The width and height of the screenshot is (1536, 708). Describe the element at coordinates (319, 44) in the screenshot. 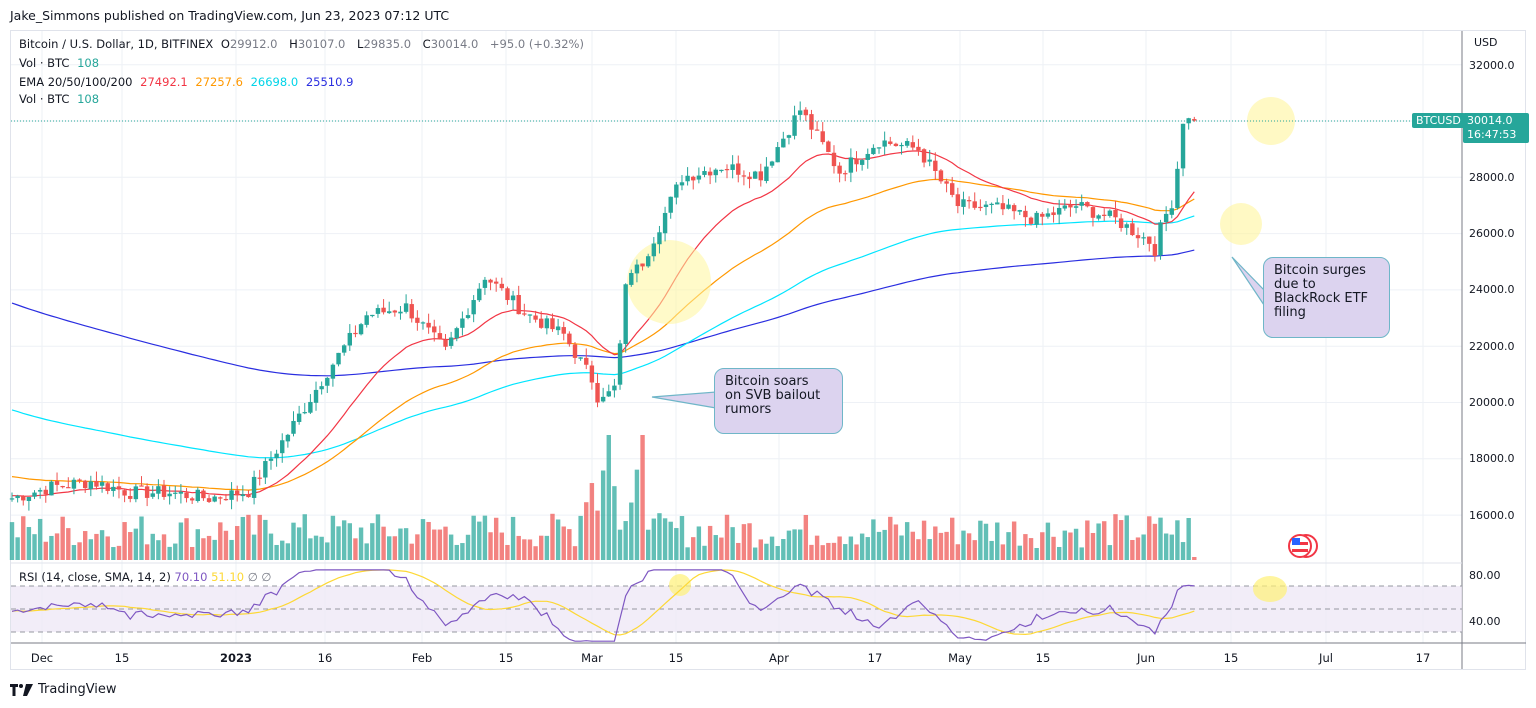

I see `high-value: H30107.0` at that location.